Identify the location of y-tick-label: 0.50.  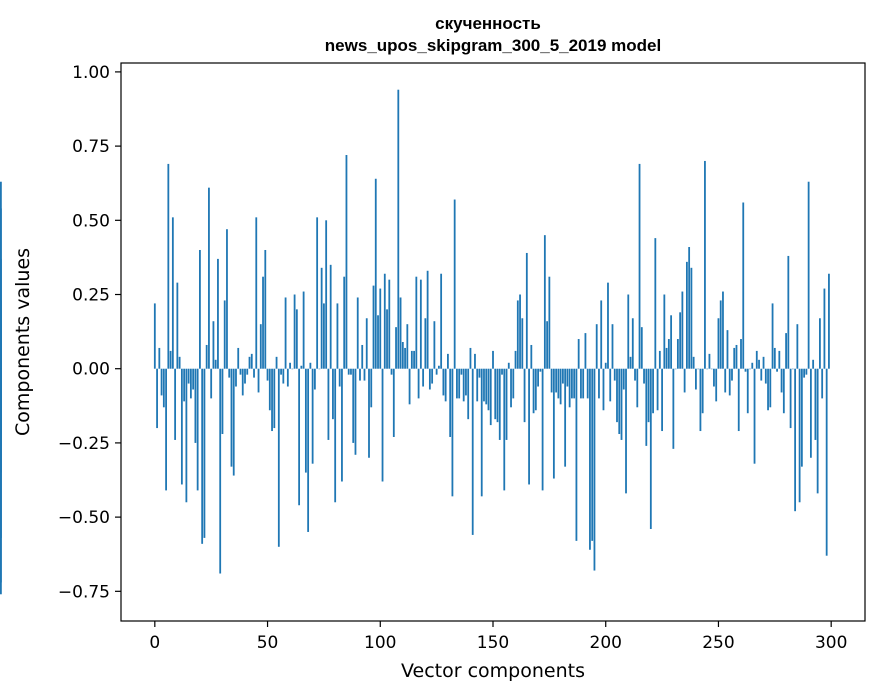
(91, 221).